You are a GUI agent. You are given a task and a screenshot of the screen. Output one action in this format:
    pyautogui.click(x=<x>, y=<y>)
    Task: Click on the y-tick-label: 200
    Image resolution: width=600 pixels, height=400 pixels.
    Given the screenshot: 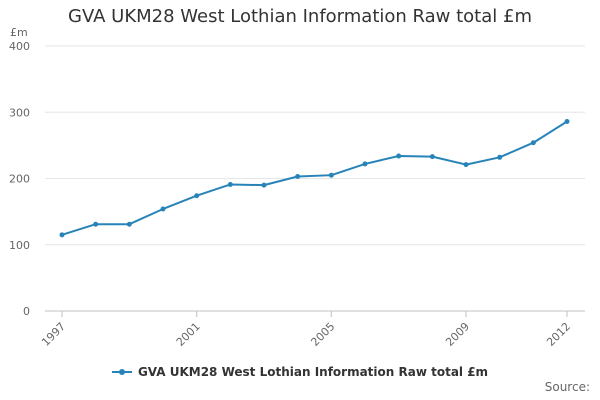 What is the action you would take?
    pyautogui.click(x=19, y=179)
    